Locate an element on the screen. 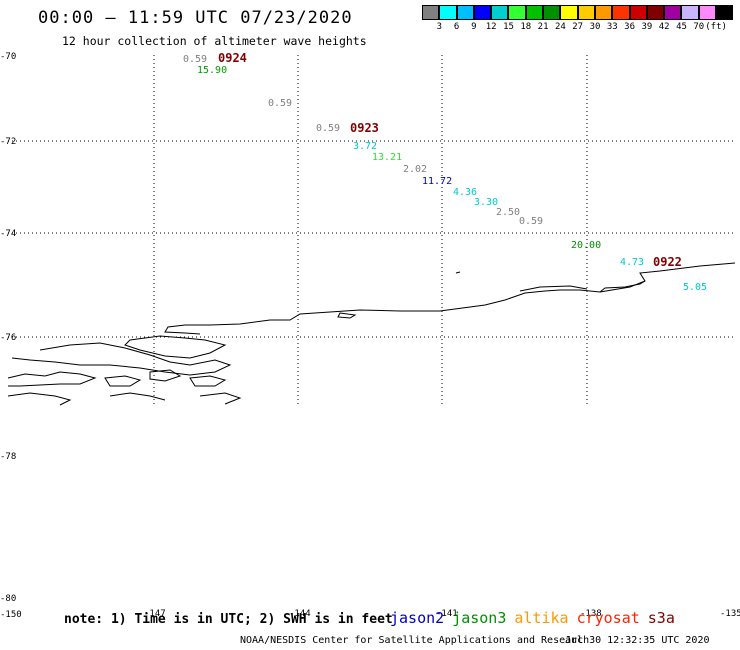 The width and height of the screenshot is (740, 650). colorbar-label: 21 is located at coordinates (543, 27).